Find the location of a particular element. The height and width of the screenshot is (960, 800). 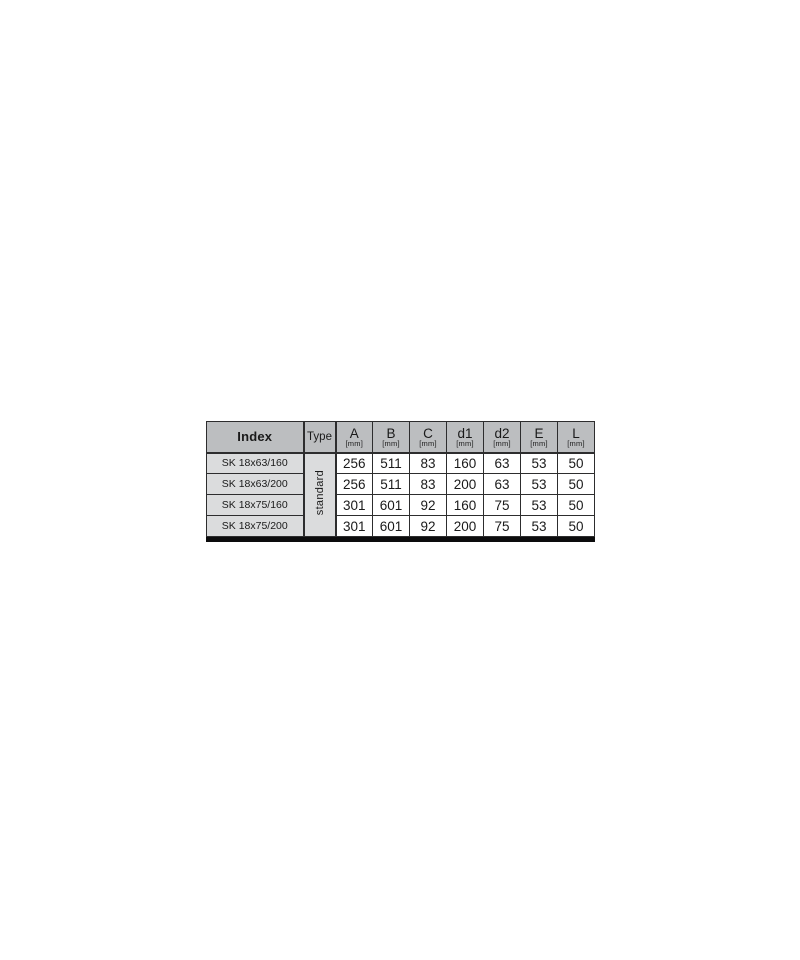

dim-letter: L is located at coordinates (576, 434).